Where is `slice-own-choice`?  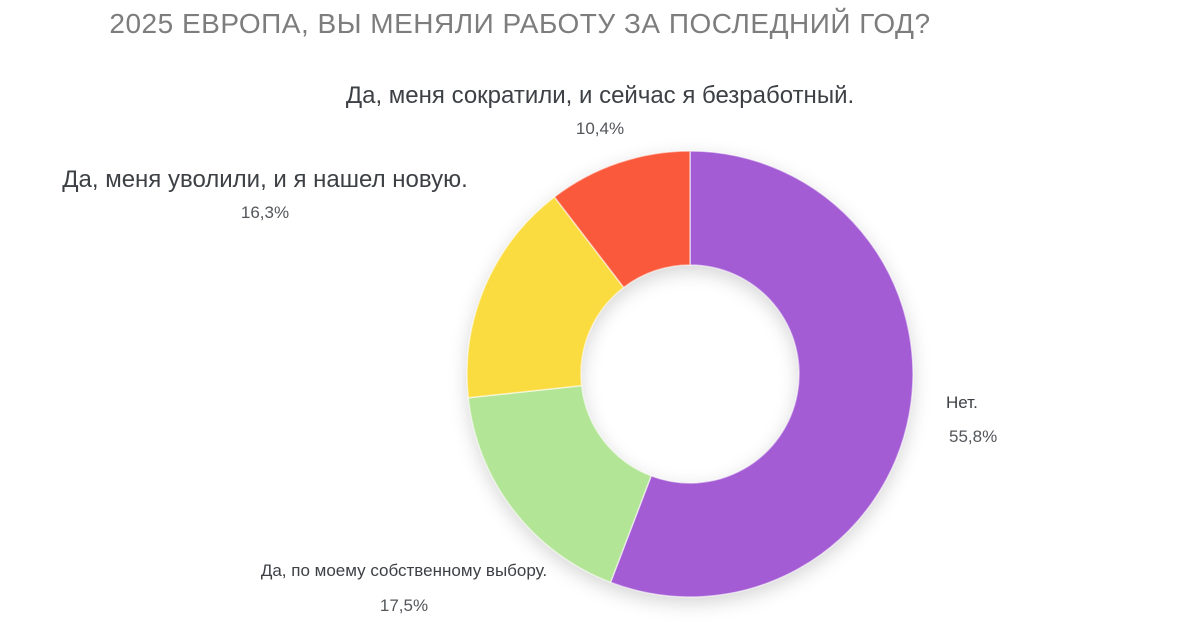 slice-own-choice is located at coordinates (560, 484).